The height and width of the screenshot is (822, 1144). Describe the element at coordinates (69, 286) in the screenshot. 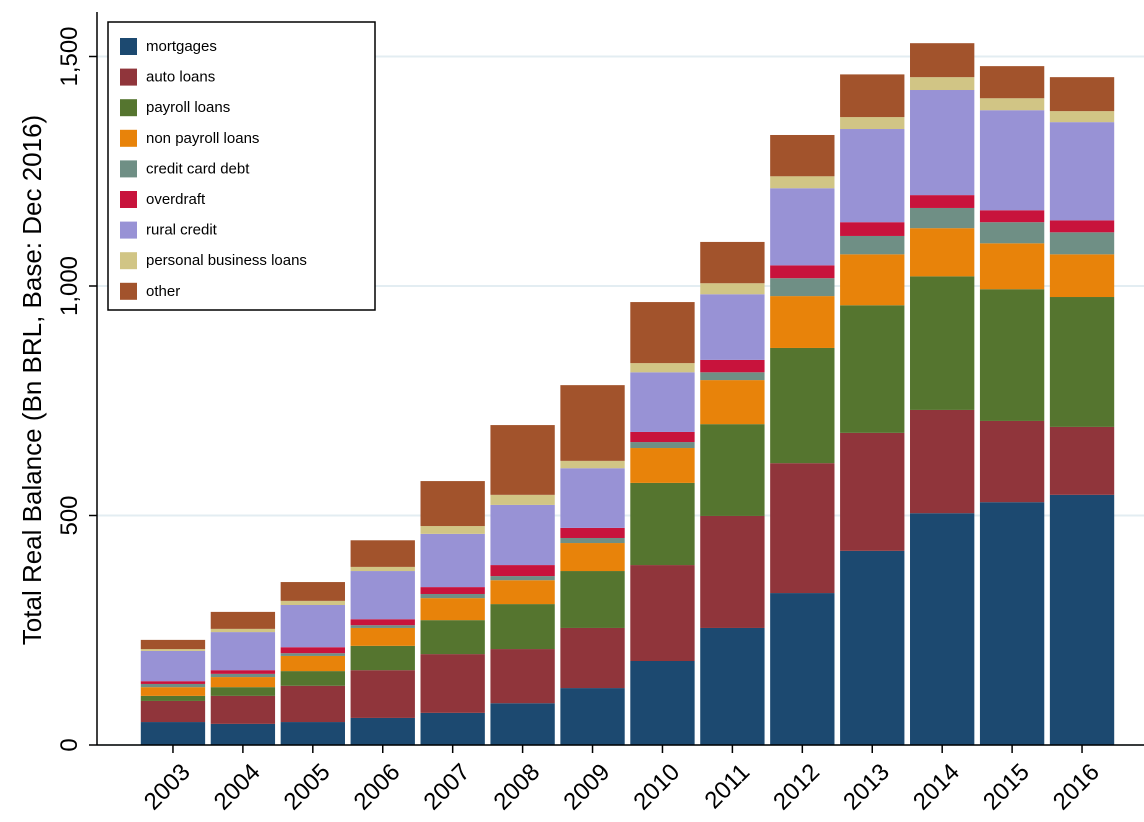

I see `y-tick-label: 1,000` at that location.